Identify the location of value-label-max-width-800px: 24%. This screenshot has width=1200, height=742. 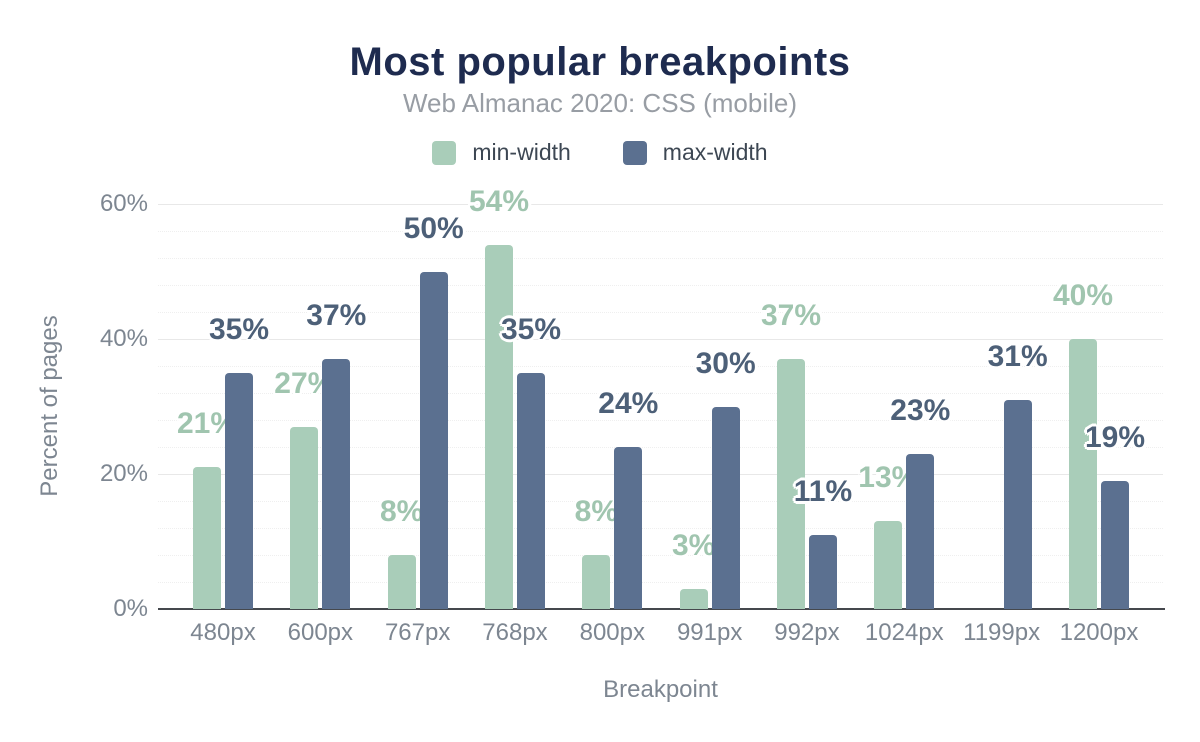
(628, 403).